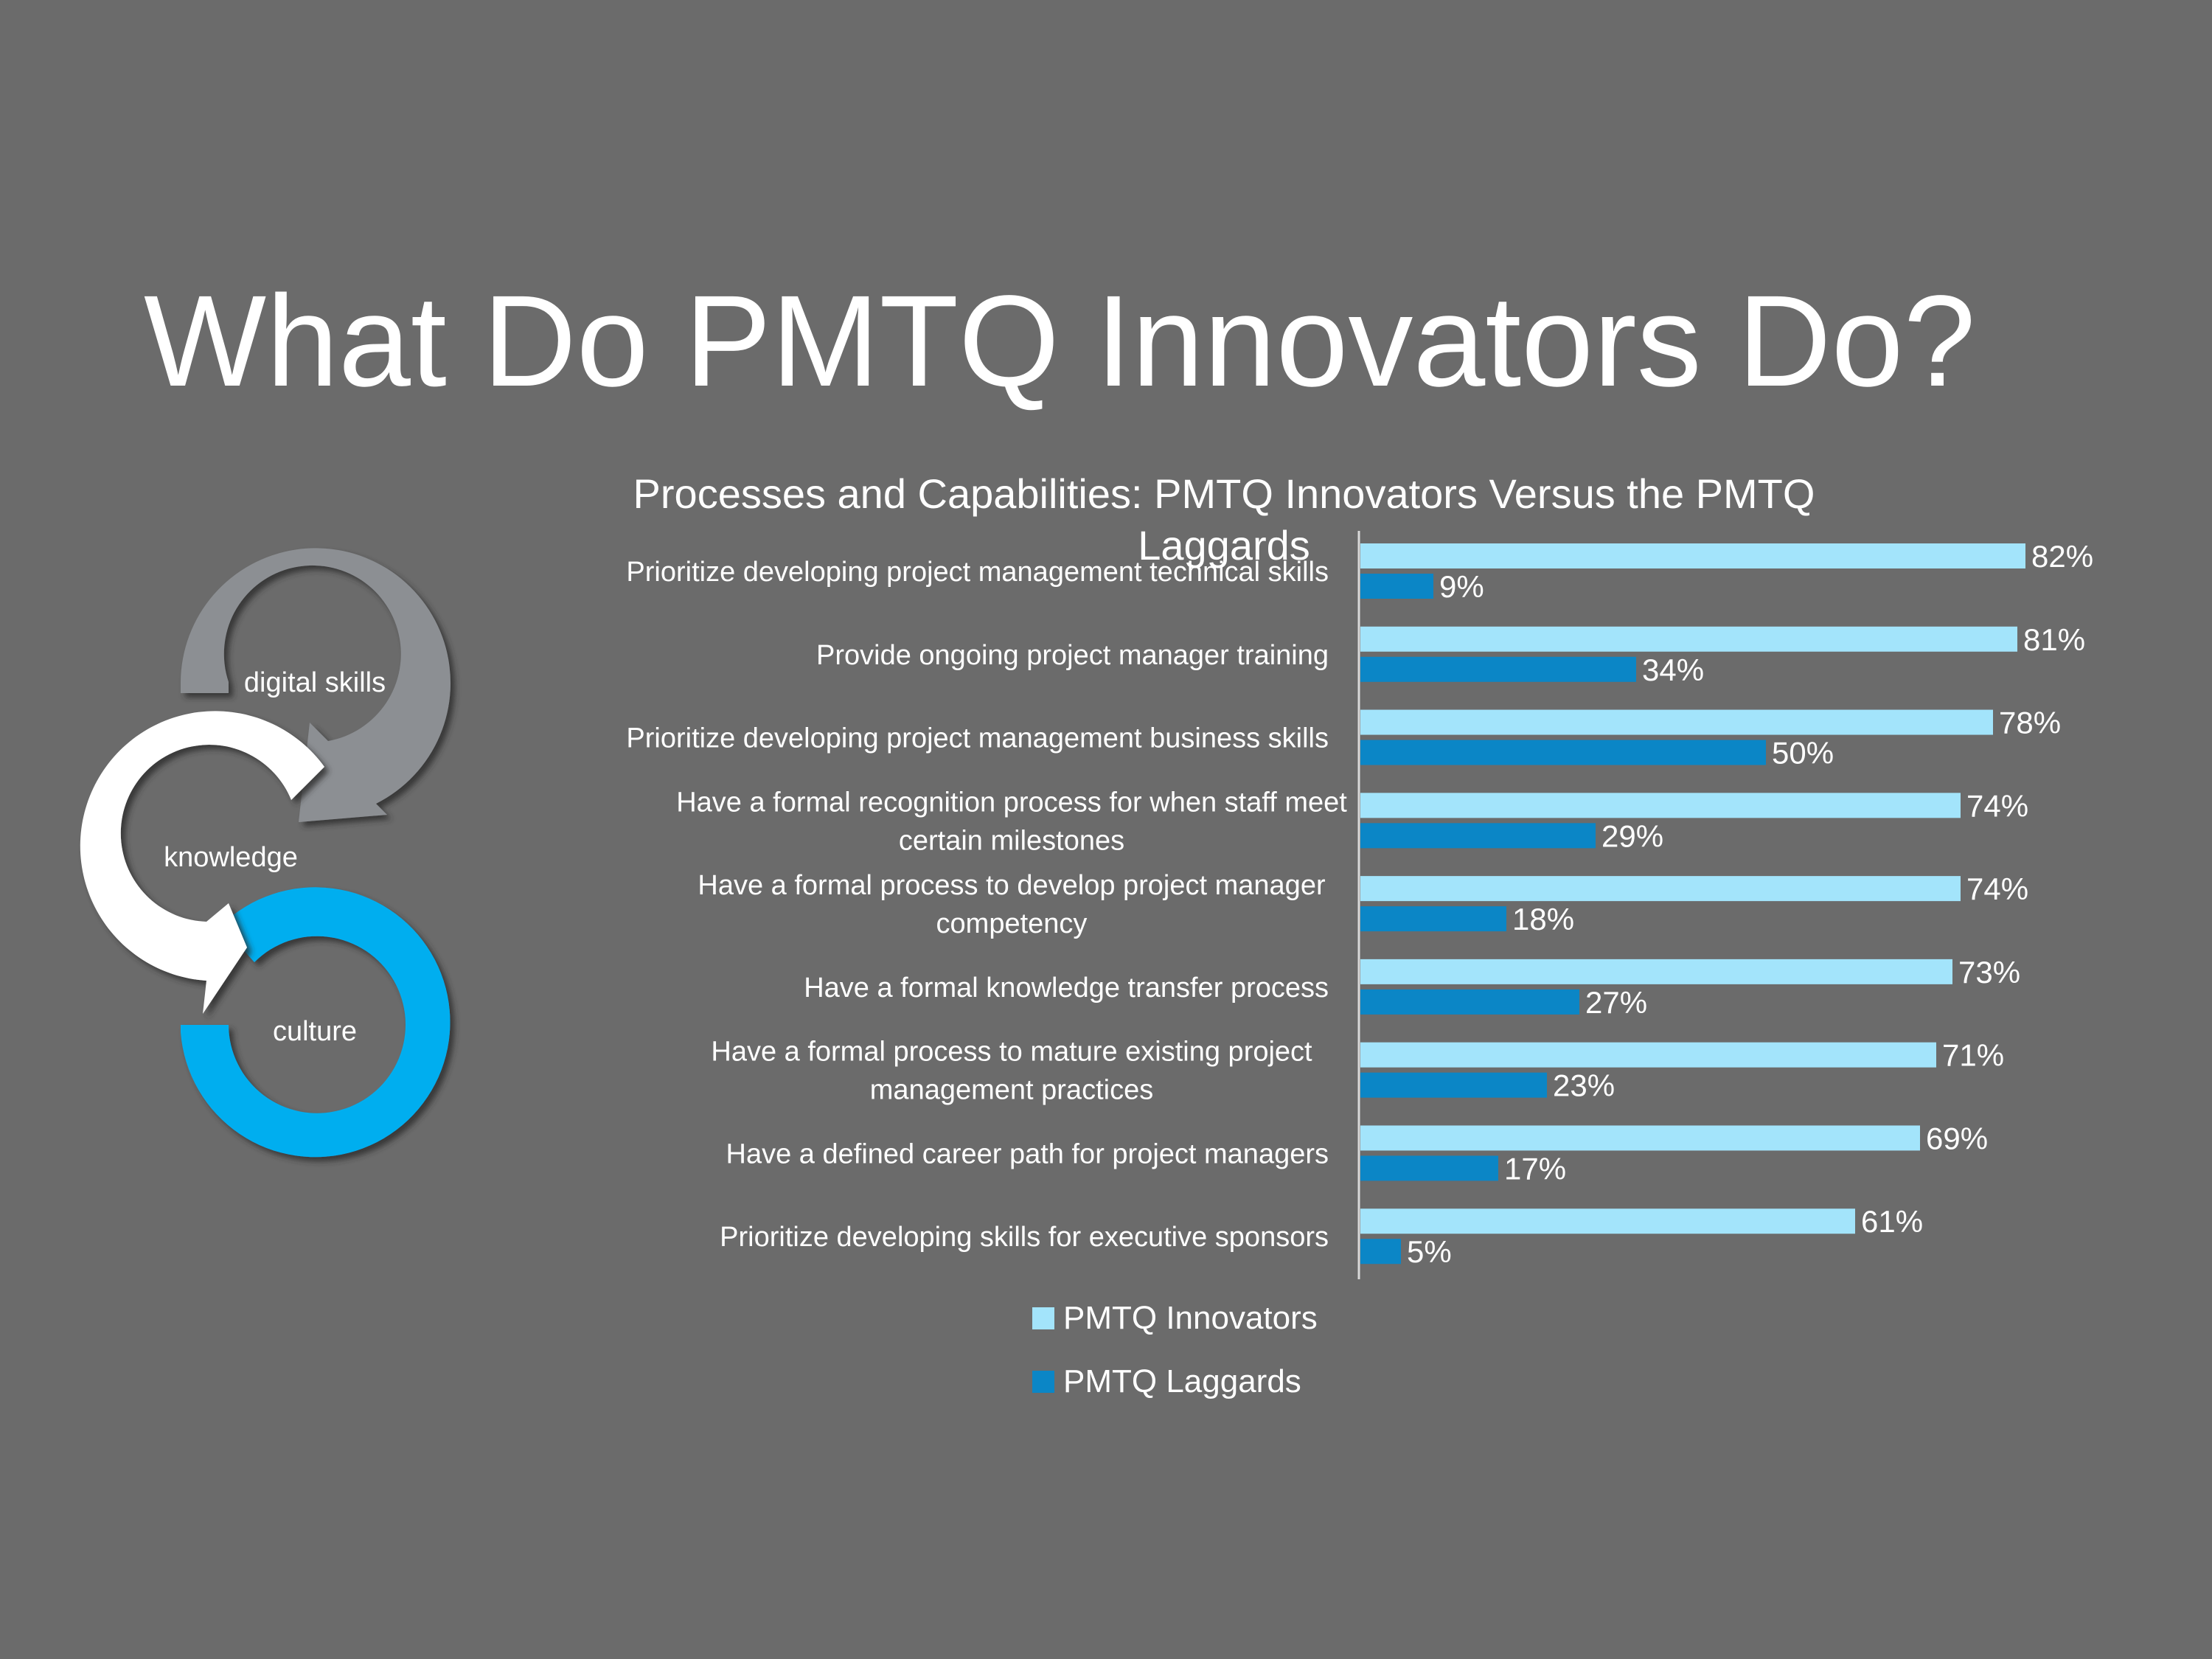 The width and height of the screenshot is (2212, 1659). I want to click on value-label-laggards-8: 5%, so click(1429, 1251).